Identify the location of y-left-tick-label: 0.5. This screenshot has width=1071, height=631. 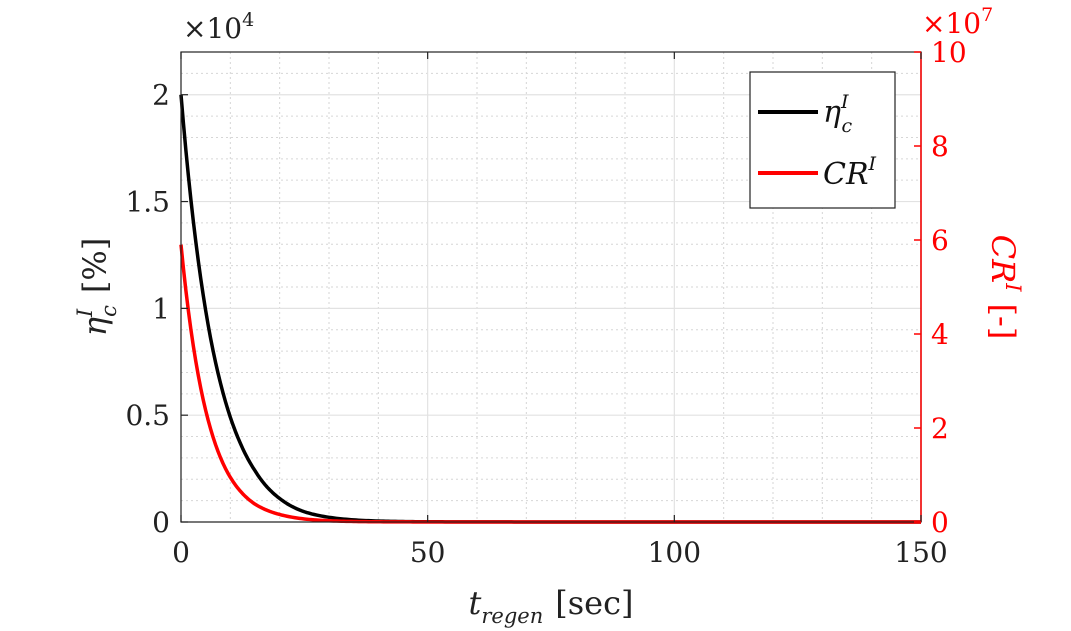
(147, 415).